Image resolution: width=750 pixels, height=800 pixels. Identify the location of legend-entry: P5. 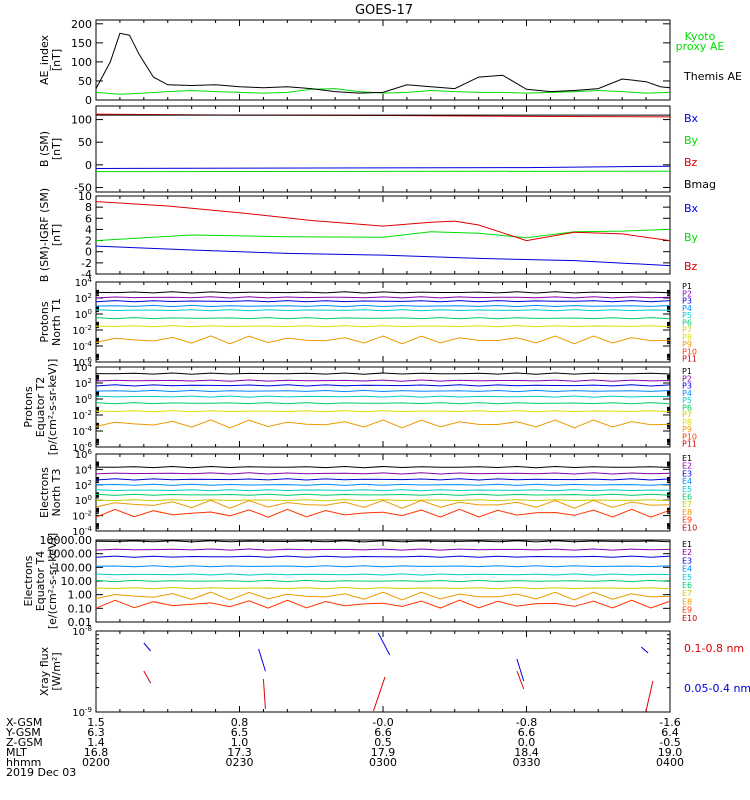
(687, 400).